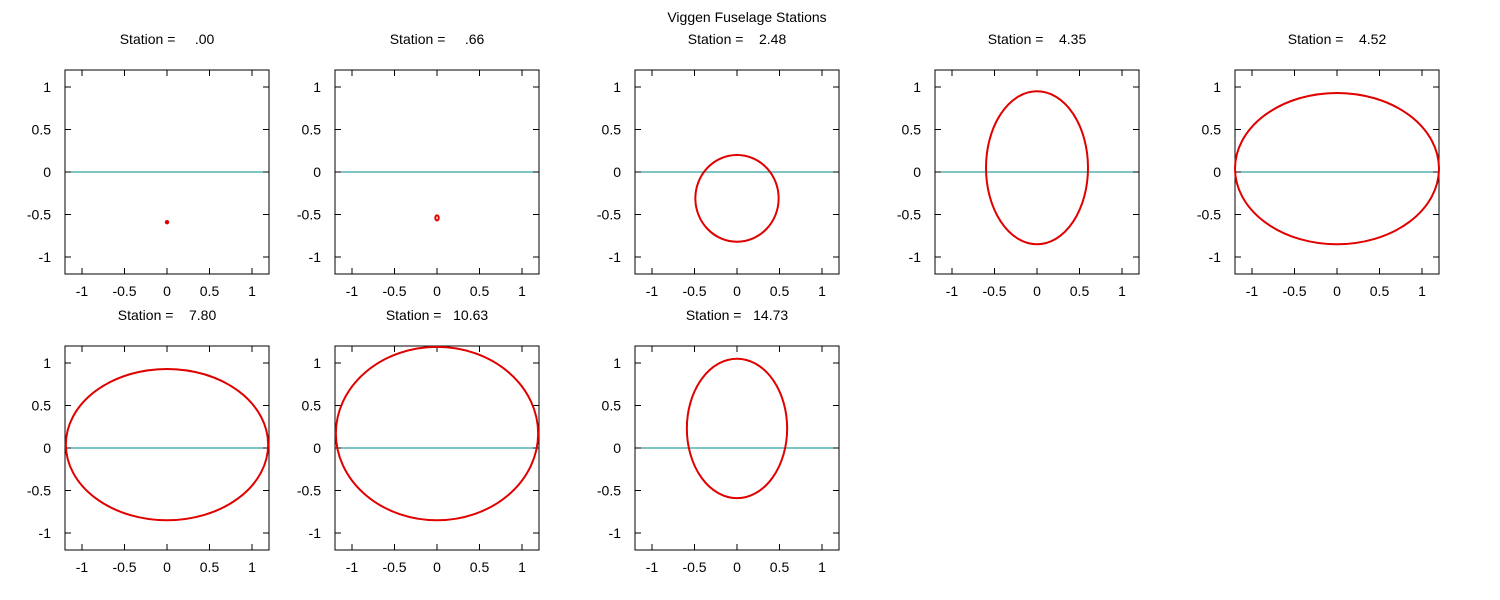 This screenshot has width=1500, height=600. Describe the element at coordinates (418, 165) in the screenshot. I see `station-panel: Station = .66 -1 -0.5 0 0.5 1 1 0.5 0 -0.5 -1` at that location.